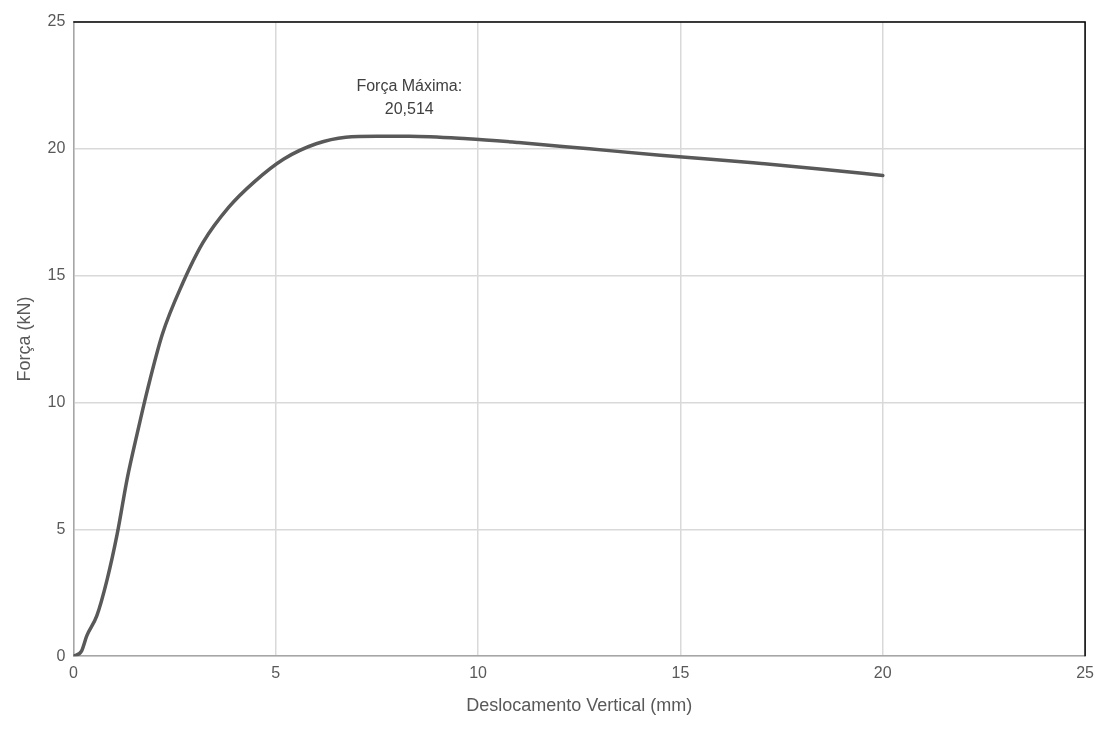 This screenshot has width=1102, height=731. I want to click on annotation: Força Máxima: 20,514, so click(409, 96).